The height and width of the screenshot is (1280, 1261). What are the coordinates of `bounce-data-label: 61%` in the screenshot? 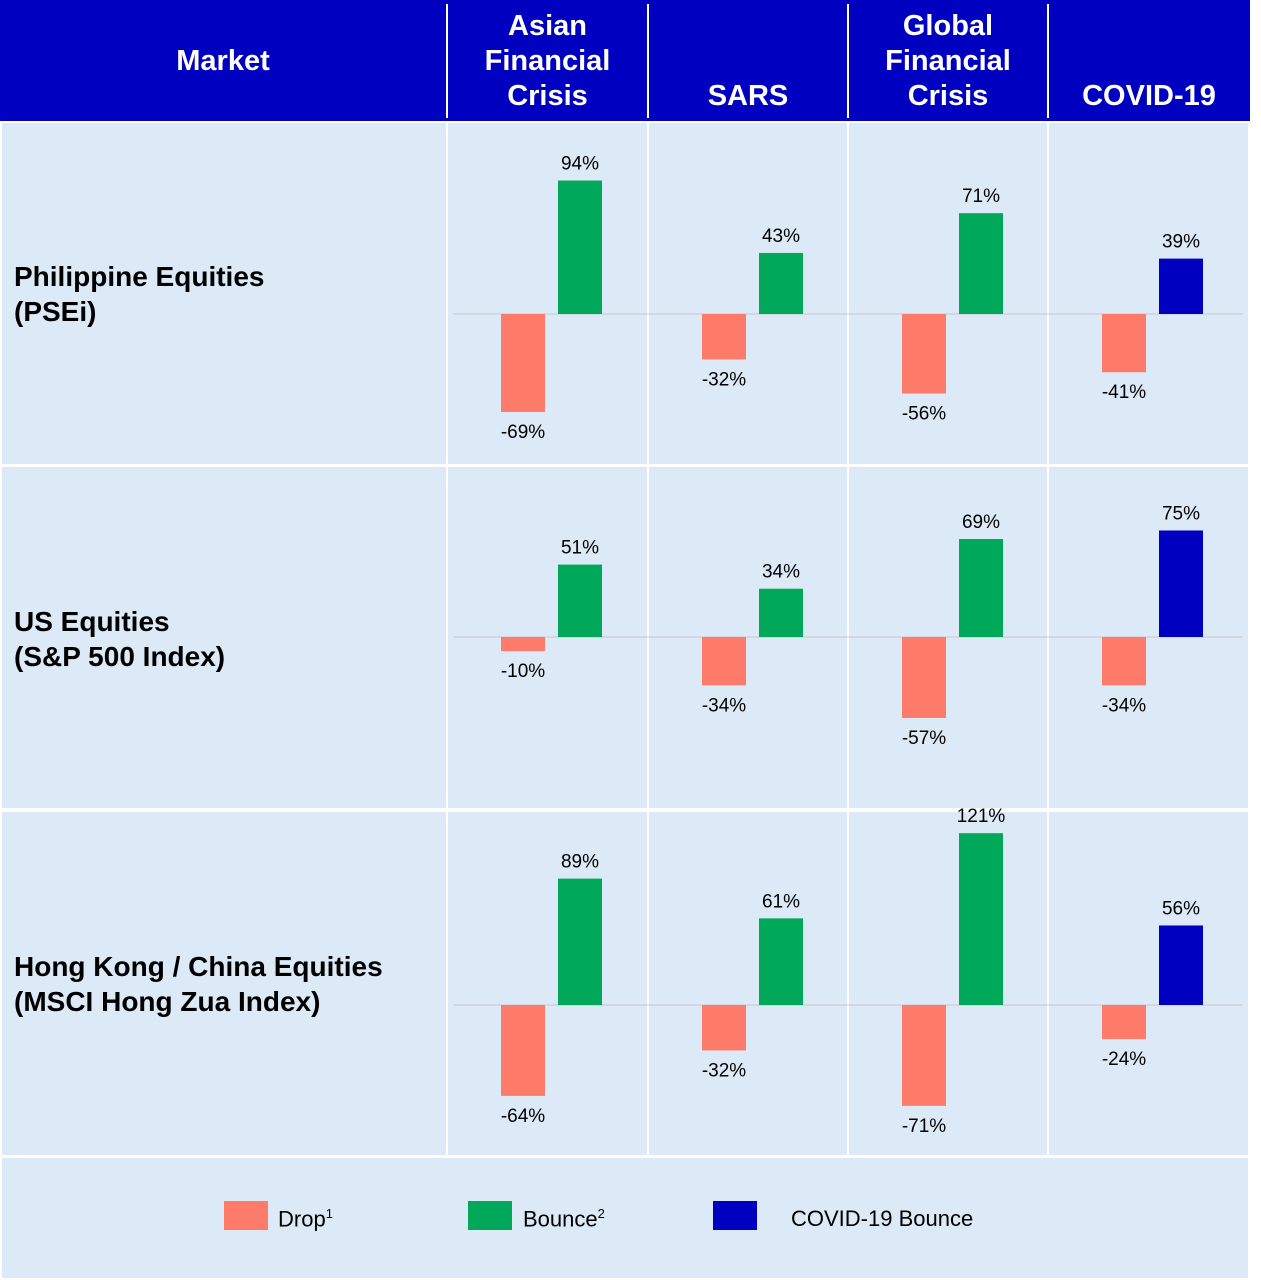 It's located at (781, 901).